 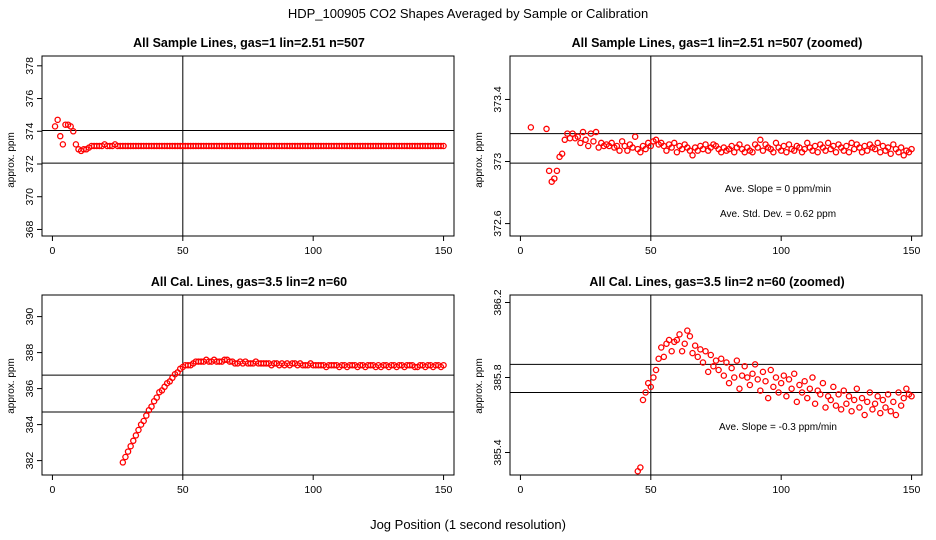 What do you see at coordinates (30, 197) in the screenshot?
I see `y-tick-label: 370` at bounding box center [30, 197].